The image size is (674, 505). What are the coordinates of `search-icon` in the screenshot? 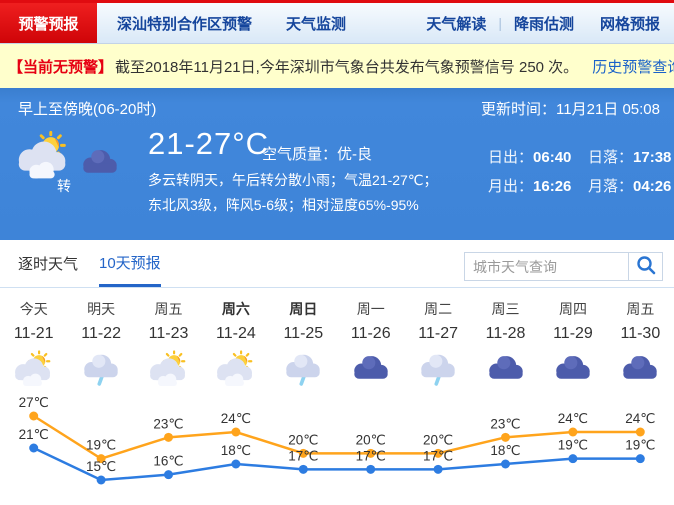 It's located at (646, 266).